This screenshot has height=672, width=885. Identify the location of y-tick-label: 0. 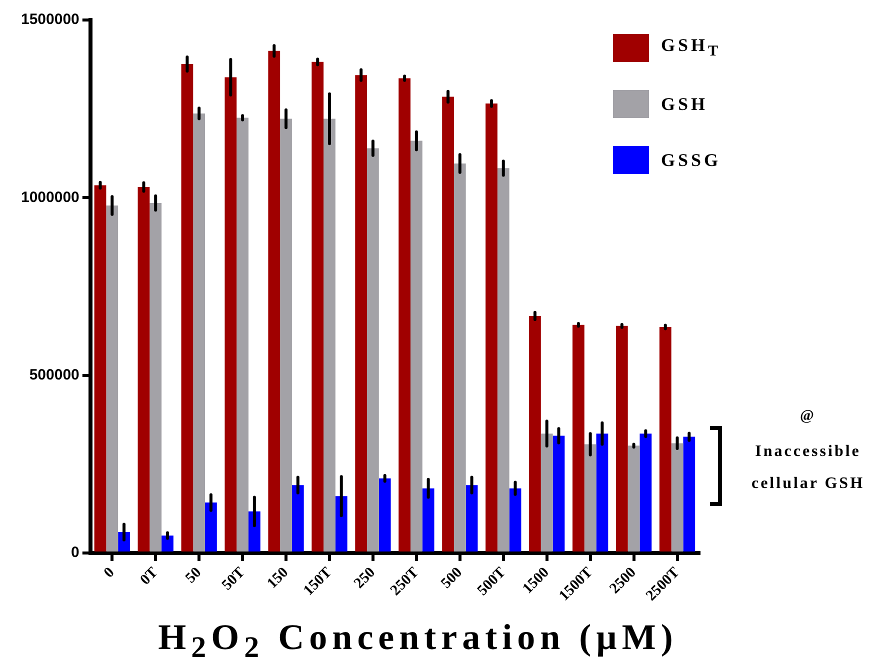
(75, 553).